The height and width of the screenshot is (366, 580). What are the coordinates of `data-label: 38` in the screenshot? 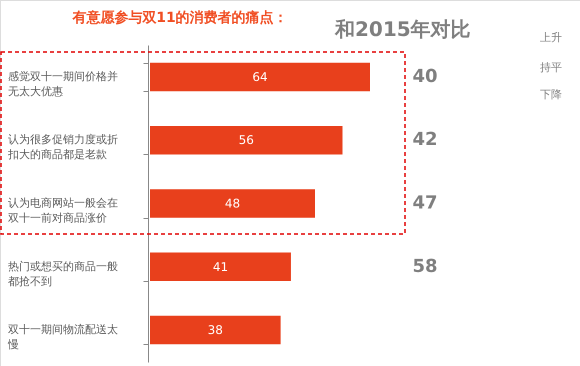 It's located at (215, 330).